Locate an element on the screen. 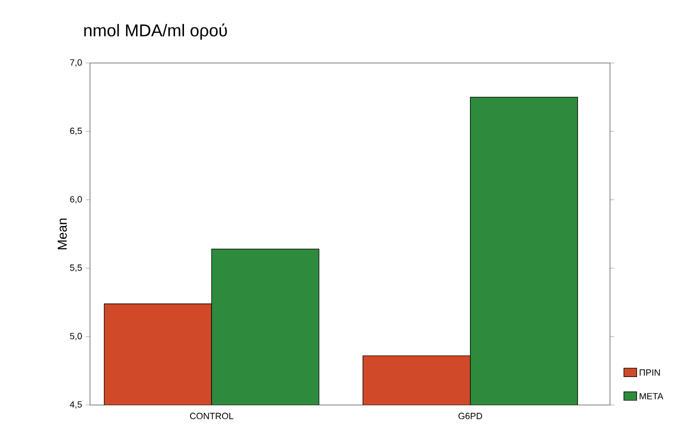 Image resolution: width=700 pixels, height=432 pixels. y-axis-title: Mean is located at coordinates (62, 234).